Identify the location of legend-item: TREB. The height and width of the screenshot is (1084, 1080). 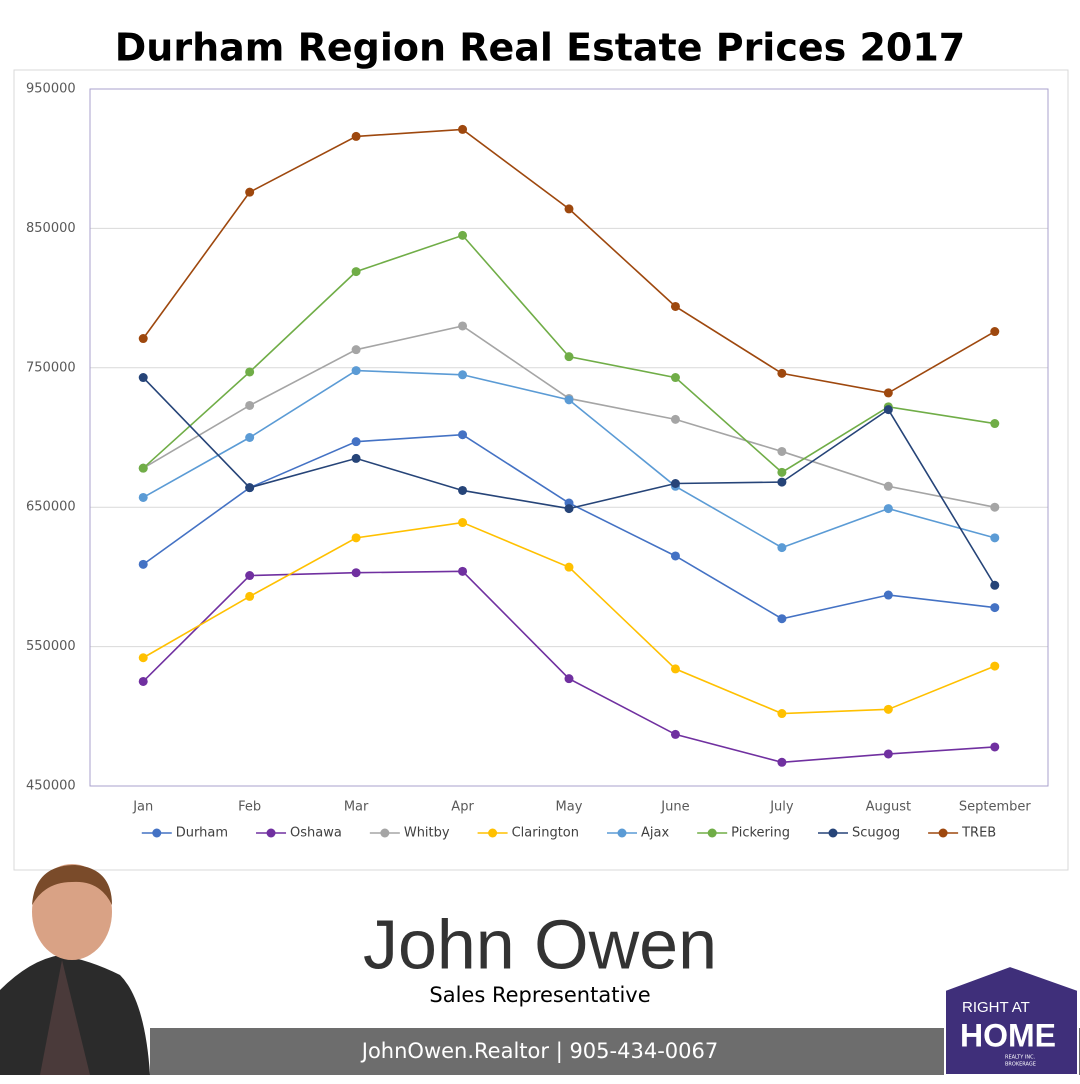
(962, 833).